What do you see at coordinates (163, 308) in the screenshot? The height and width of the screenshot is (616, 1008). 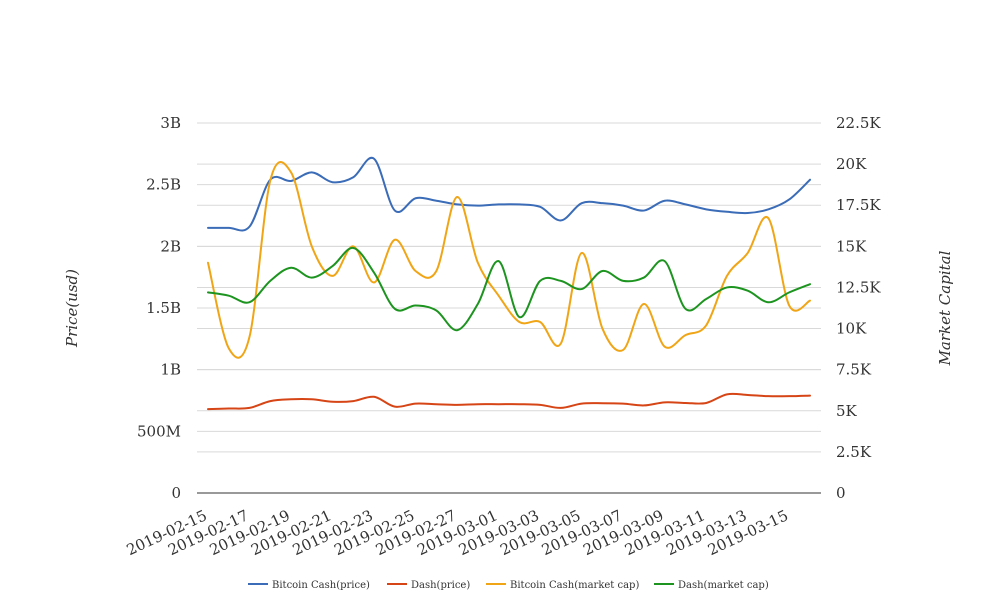 I see `left-tick-label: 1.5B` at bounding box center [163, 308].